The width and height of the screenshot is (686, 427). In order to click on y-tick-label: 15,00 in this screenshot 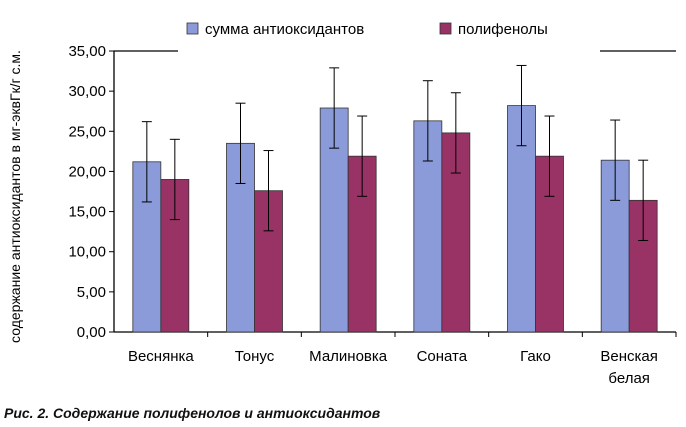, I will do `click(87, 212)`.